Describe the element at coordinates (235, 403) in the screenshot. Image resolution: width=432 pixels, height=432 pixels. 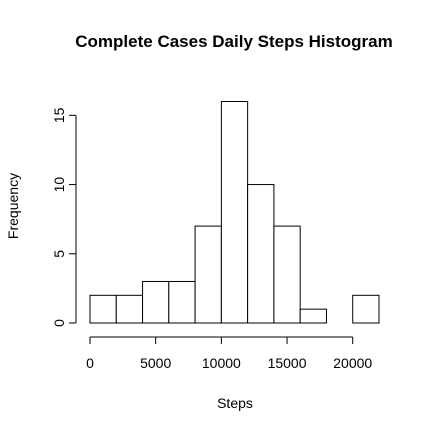
I see `x-axis-label: Steps` at that location.